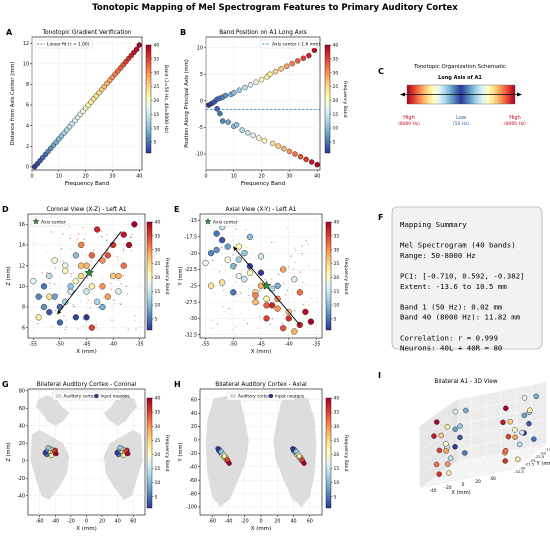 The width and height of the screenshot is (550, 542). I want to click on x-tick-label: 40, so click(118, 522).